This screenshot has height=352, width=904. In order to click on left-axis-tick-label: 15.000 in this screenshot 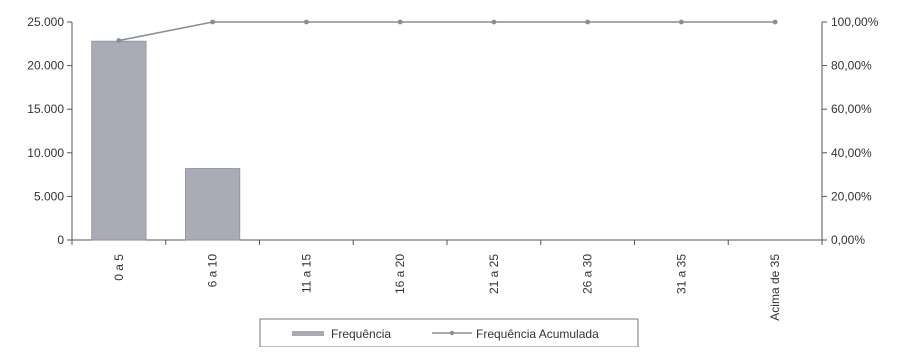, I will do `click(45, 109)`.